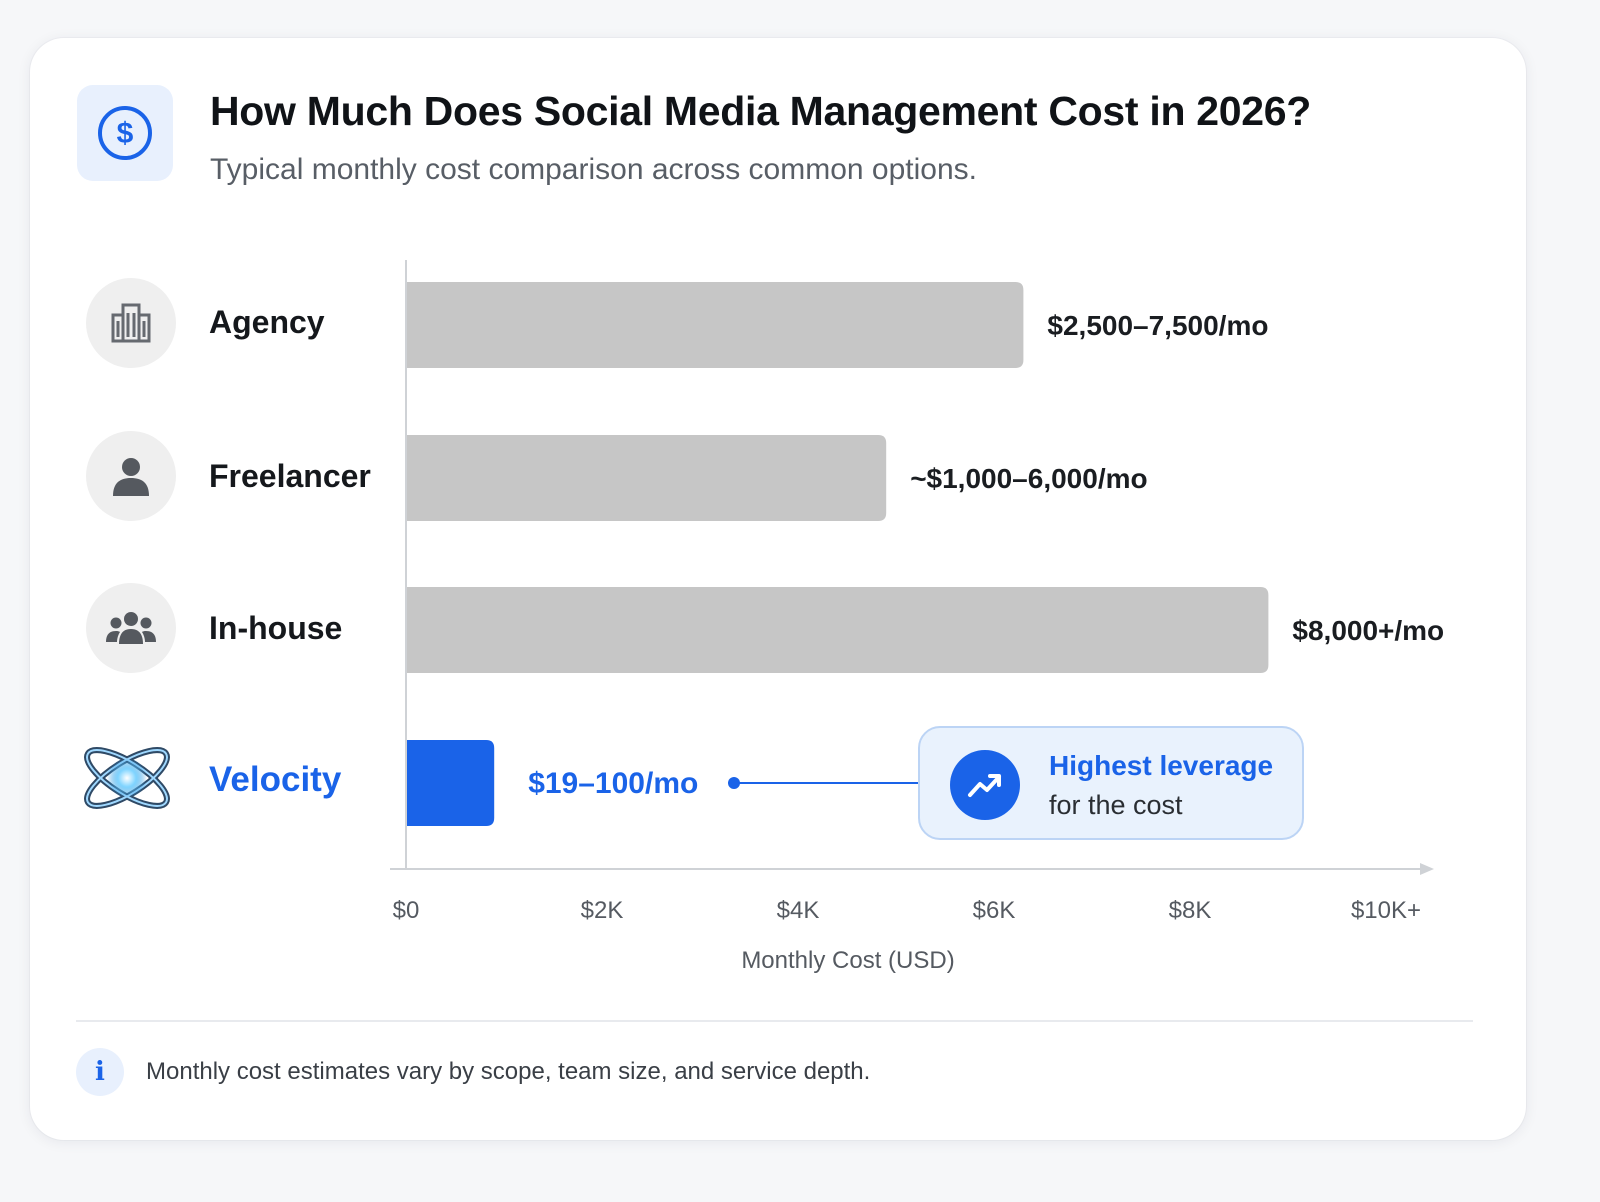  What do you see at coordinates (275, 779) in the screenshot?
I see `category-label-velocity: Velocity` at bounding box center [275, 779].